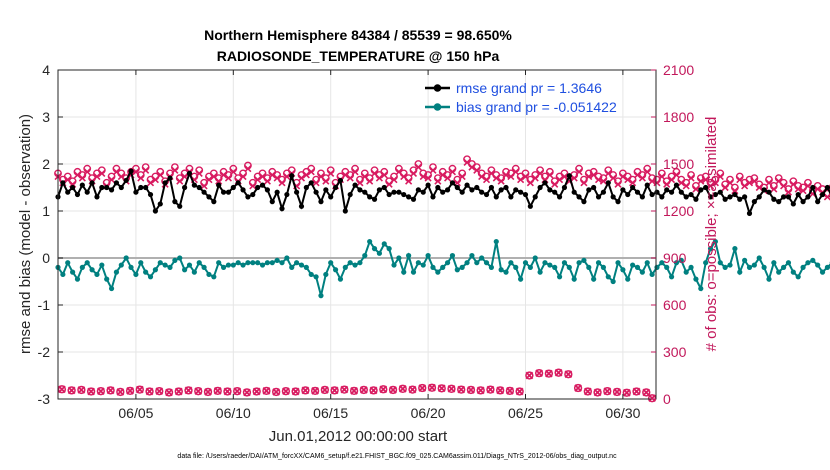 The width and height of the screenshot is (830, 470). I want to click on y-left-tick-label: 1, so click(46, 211).